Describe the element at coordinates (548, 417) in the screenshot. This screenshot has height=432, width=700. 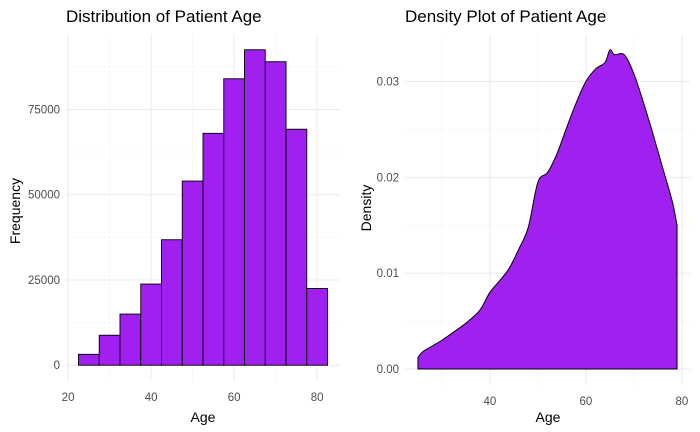
I see `density-x-axis-title: Age` at that location.